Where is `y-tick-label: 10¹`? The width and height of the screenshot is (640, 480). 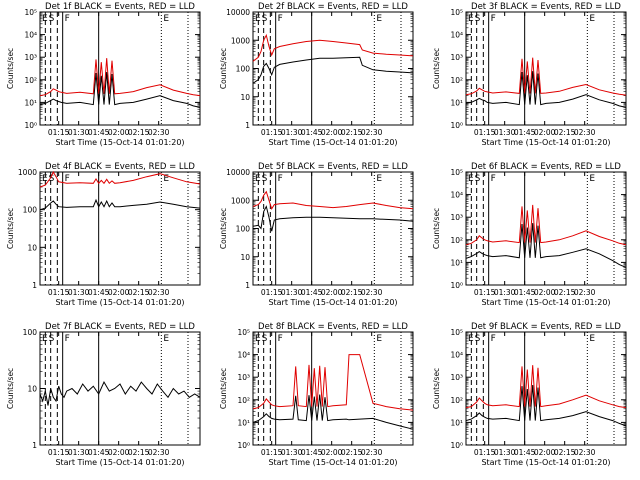
y-tick-label: 10¹ is located at coordinates (456, 262).